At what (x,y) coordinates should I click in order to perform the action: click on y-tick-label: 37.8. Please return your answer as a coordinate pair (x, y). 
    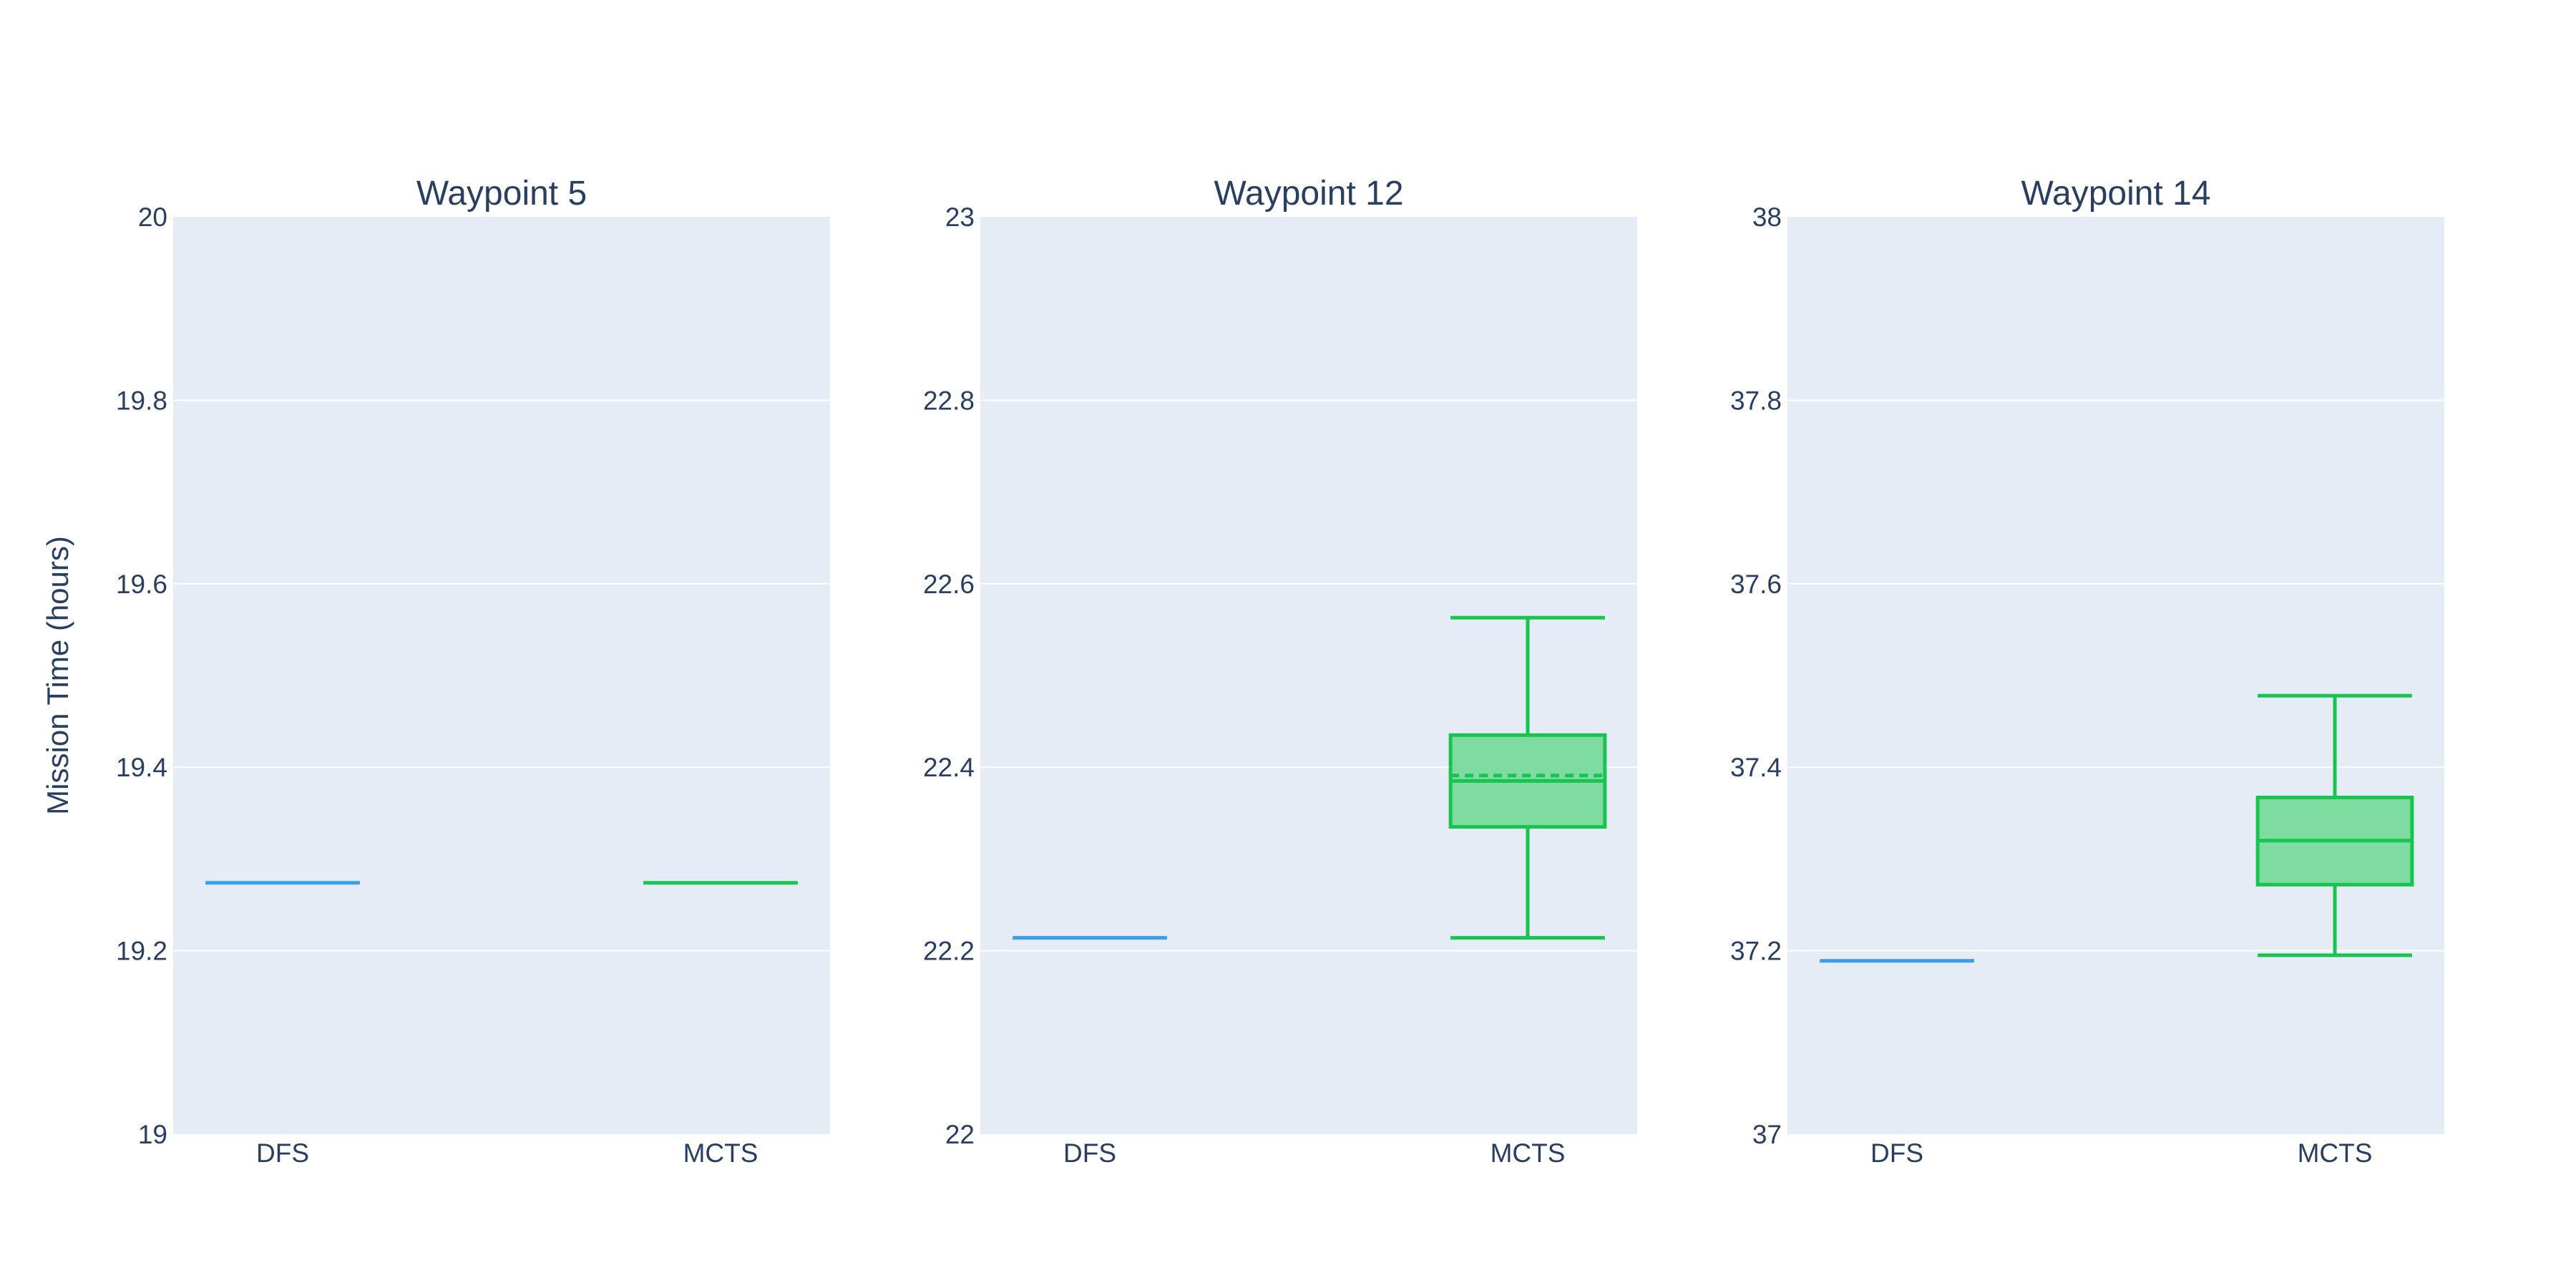
    Looking at the image, I should click on (1756, 400).